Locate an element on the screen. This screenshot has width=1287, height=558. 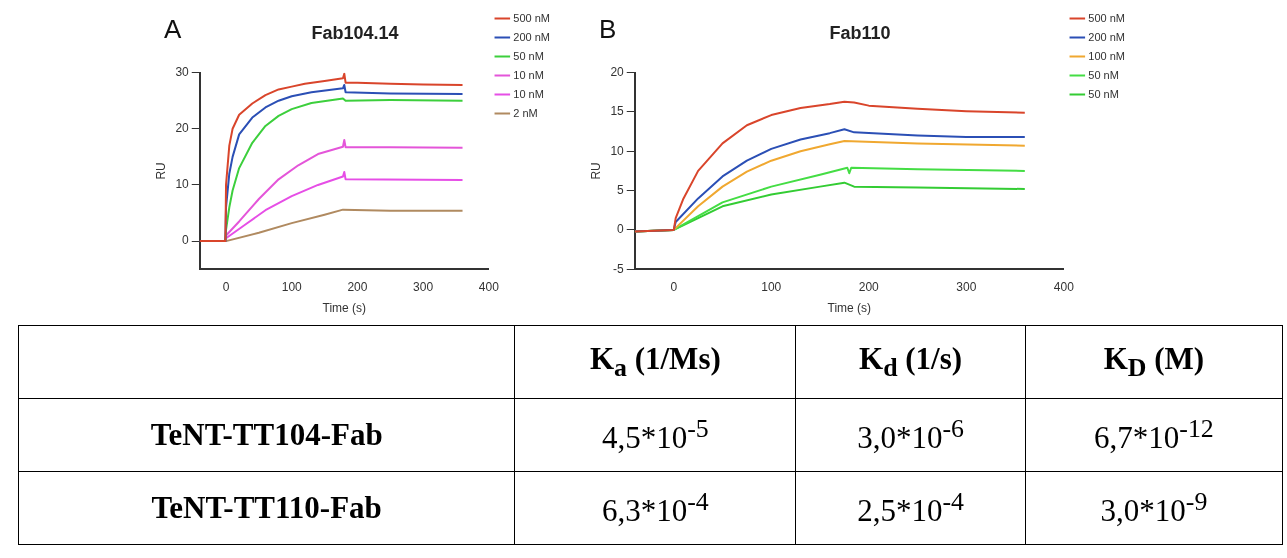
category-label: TeNT-TT110-Fab is located at coordinates (266, 507).